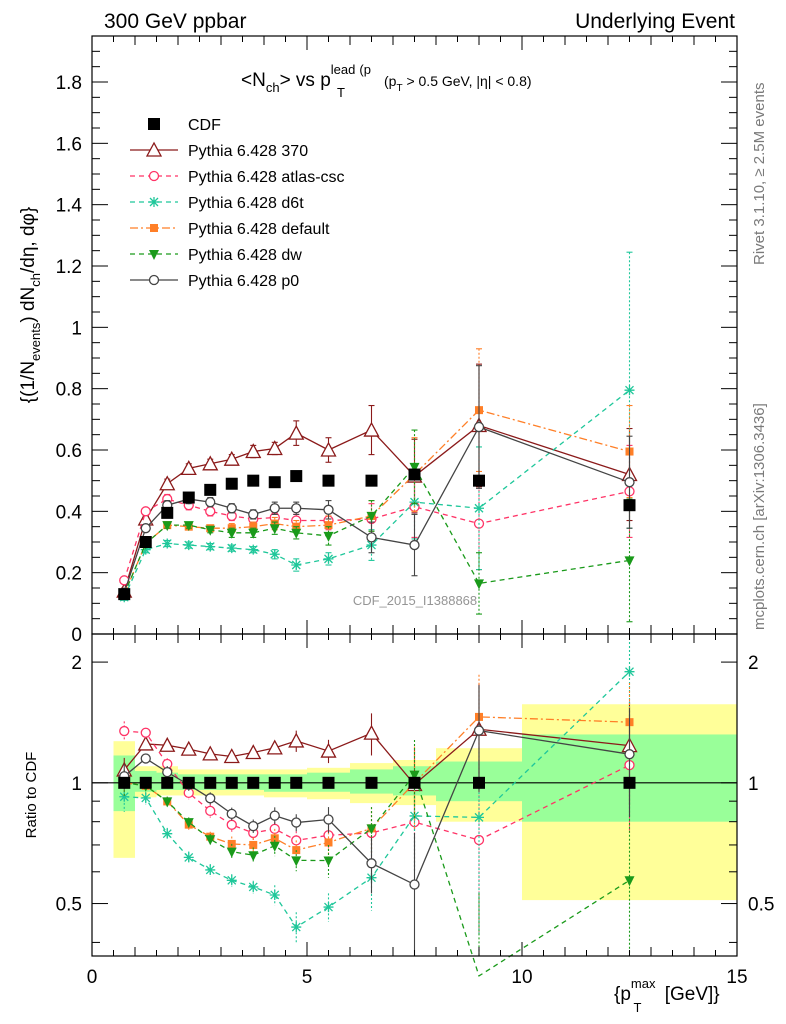  Describe the element at coordinates (69, 905) in the screenshot. I see `y-tick-label: 0.5` at that location.